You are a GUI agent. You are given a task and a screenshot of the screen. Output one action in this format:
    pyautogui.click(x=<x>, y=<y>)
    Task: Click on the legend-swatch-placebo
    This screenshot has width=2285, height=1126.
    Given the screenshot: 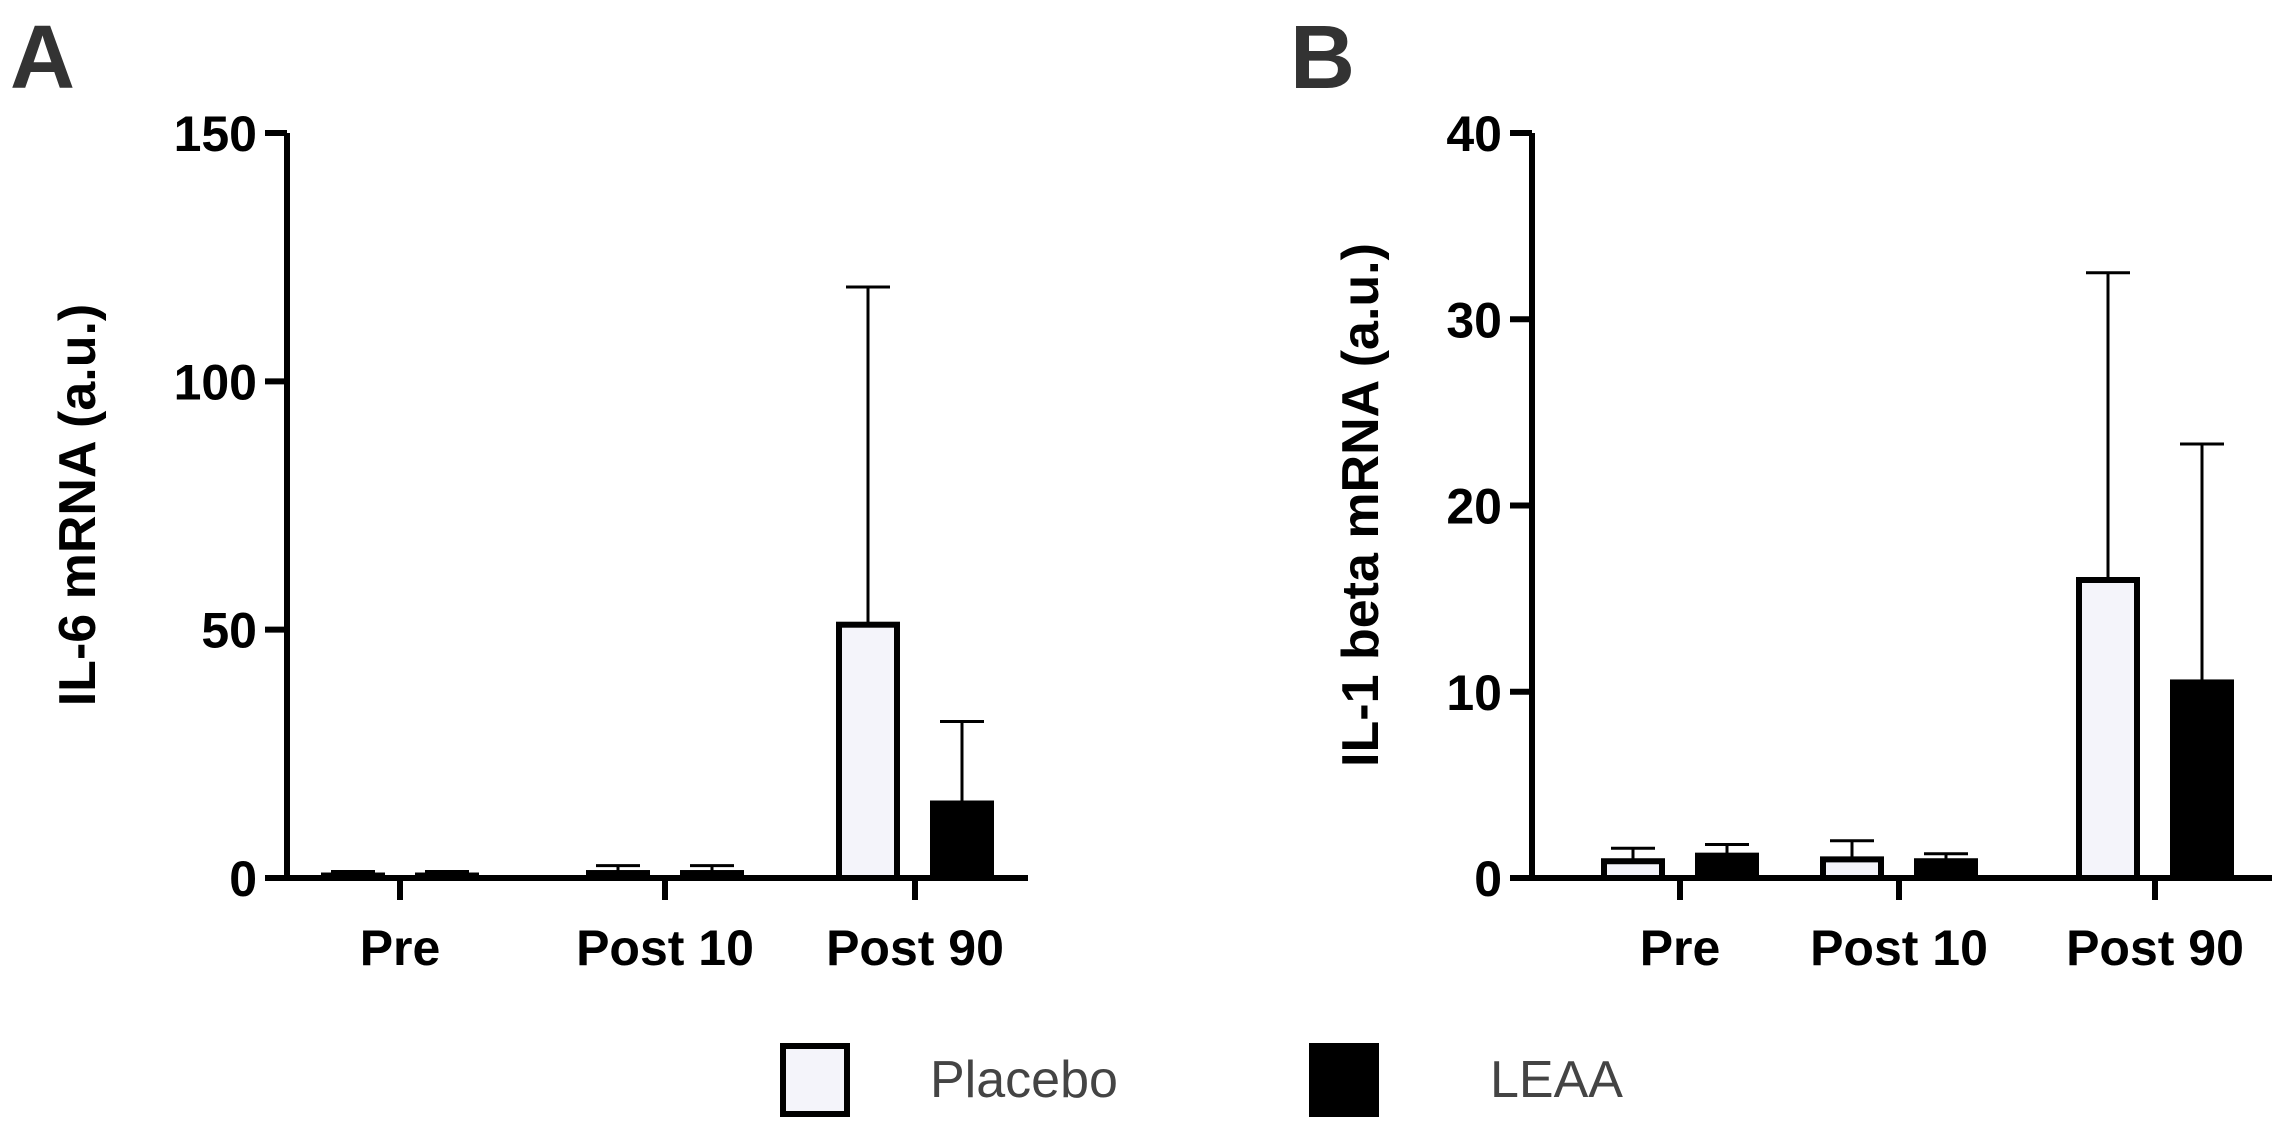 What is the action you would take?
    pyautogui.click(x=815, y=1080)
    